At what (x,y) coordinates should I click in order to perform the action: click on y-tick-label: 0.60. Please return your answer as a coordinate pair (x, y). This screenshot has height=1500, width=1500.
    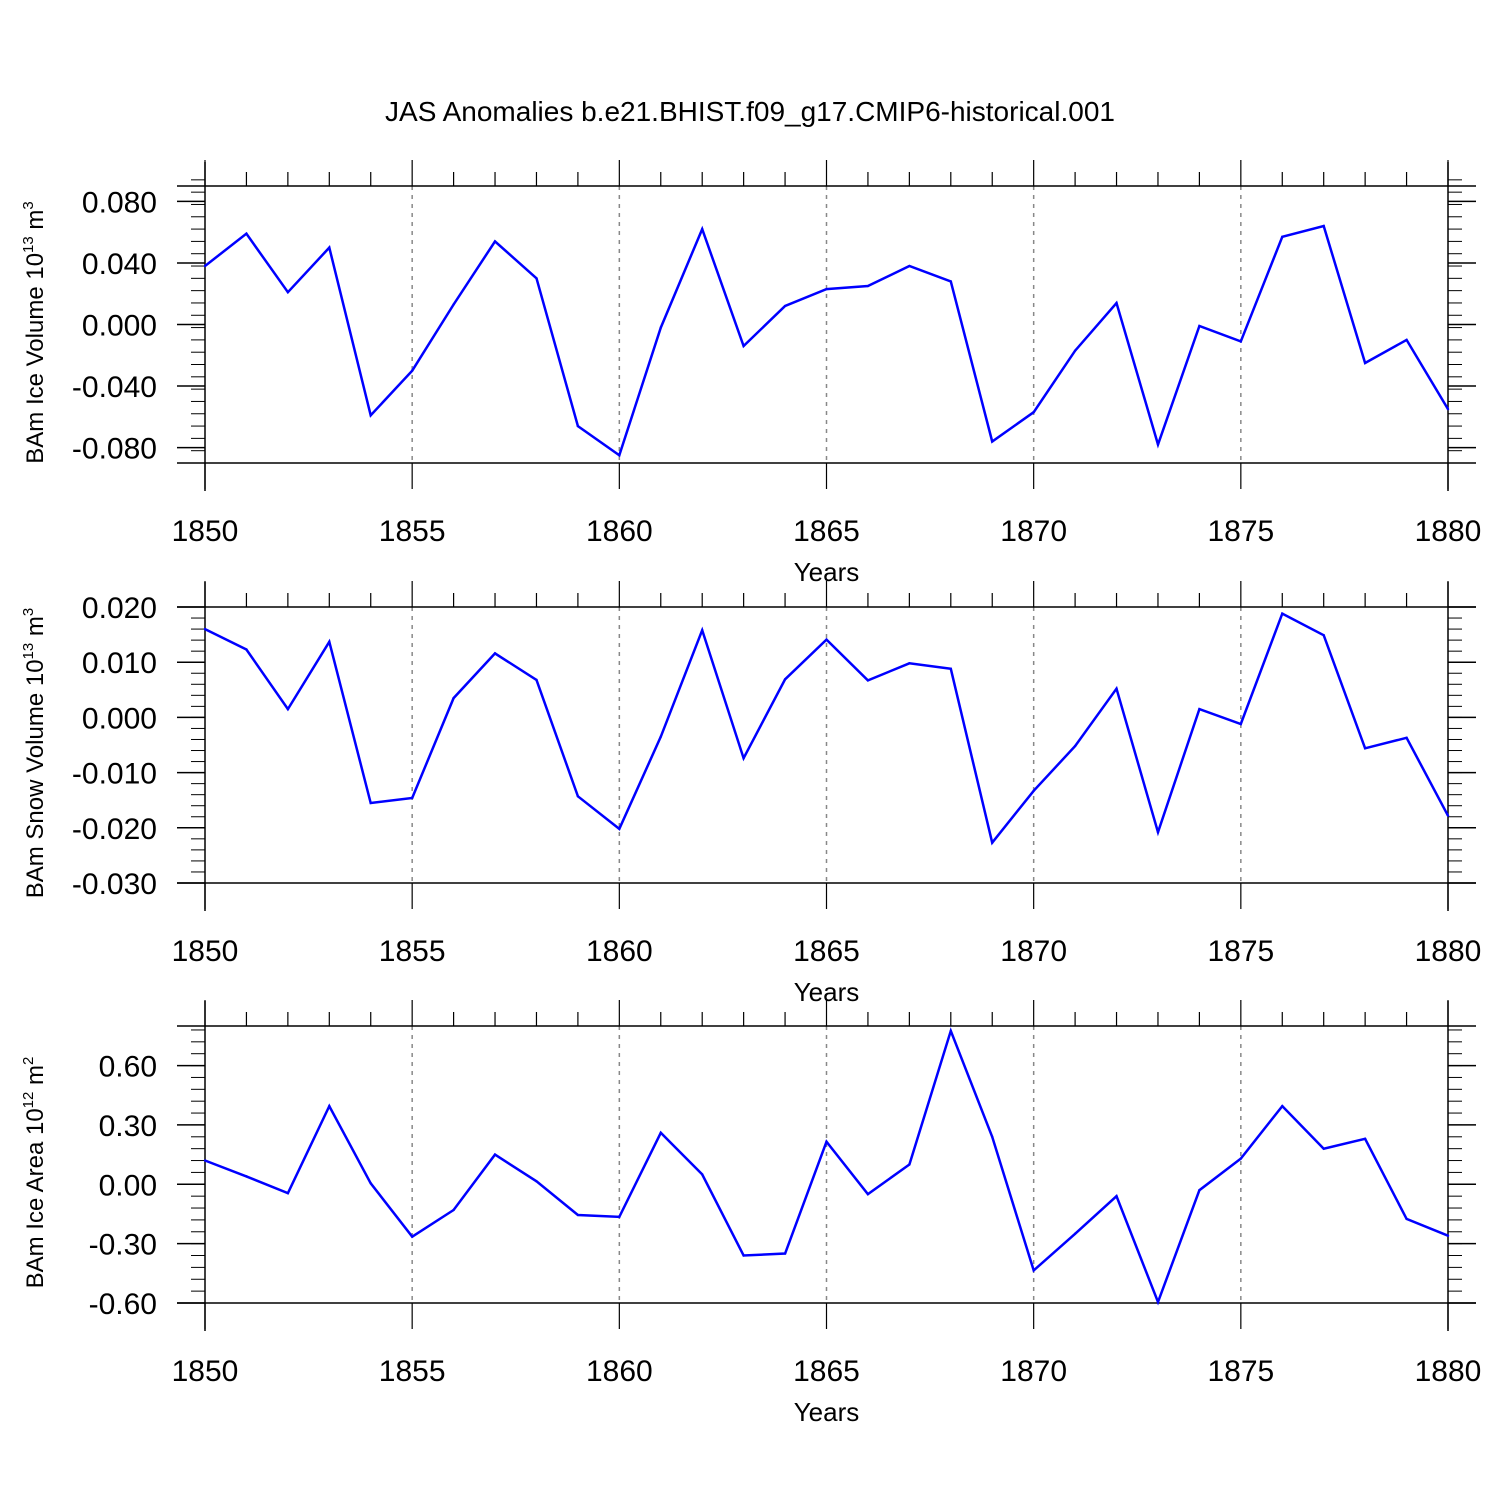
    Looking at the image, I should click on (128, 1067).